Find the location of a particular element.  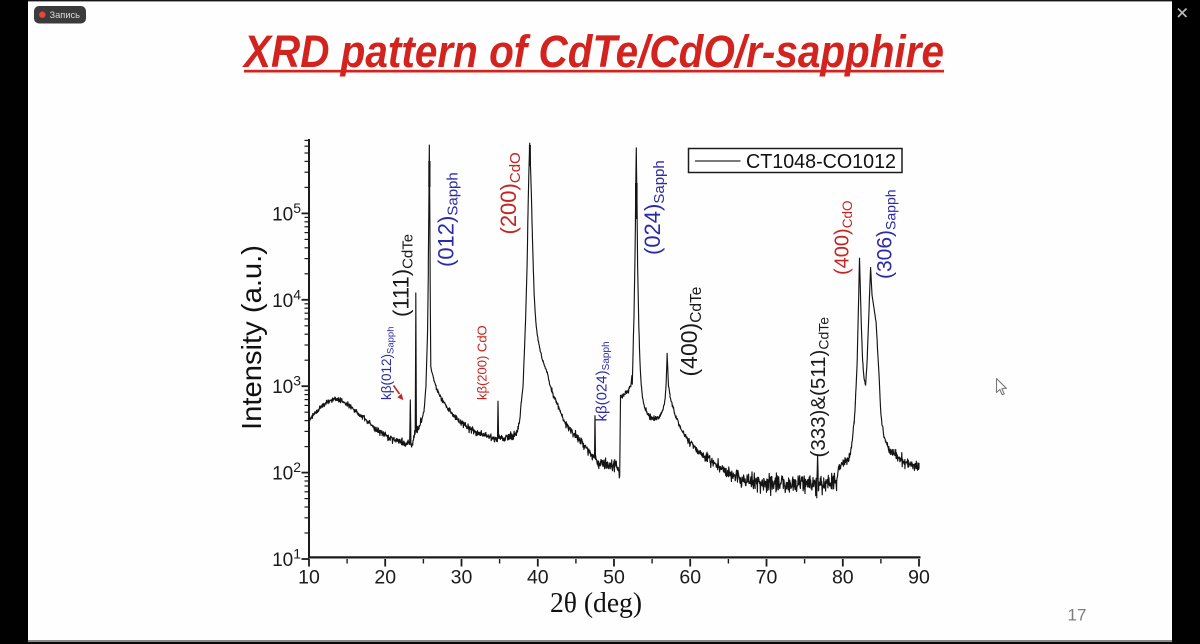

svg-text: 10 is located at coordinates (309, 578).